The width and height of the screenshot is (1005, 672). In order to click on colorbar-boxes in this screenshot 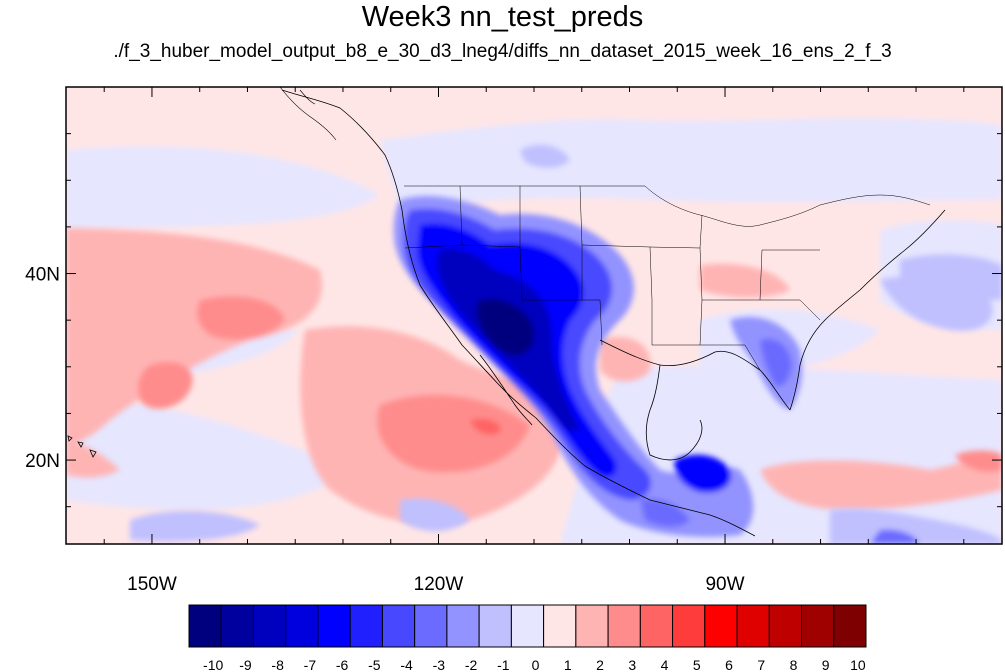, I will do `click(527, 626)`.